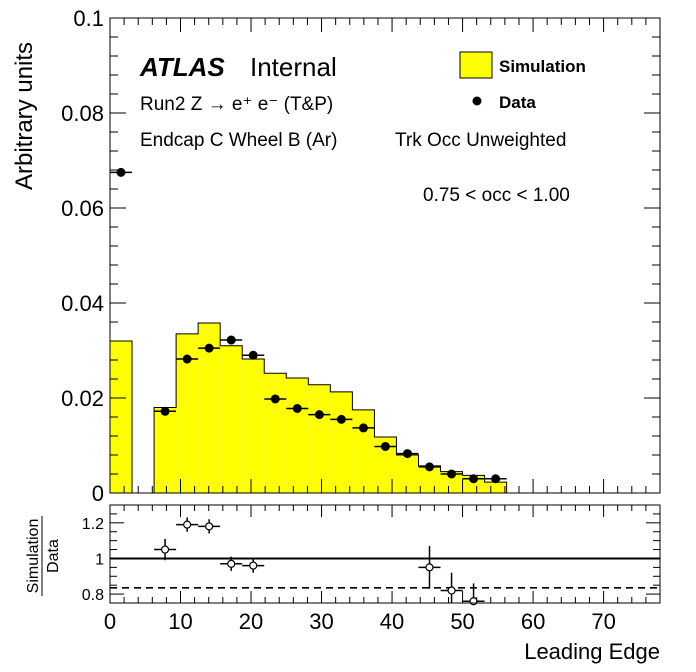 The height and width of the screenshot is (672, 696). I want to click on legend-data-marker, so click(477, 101).